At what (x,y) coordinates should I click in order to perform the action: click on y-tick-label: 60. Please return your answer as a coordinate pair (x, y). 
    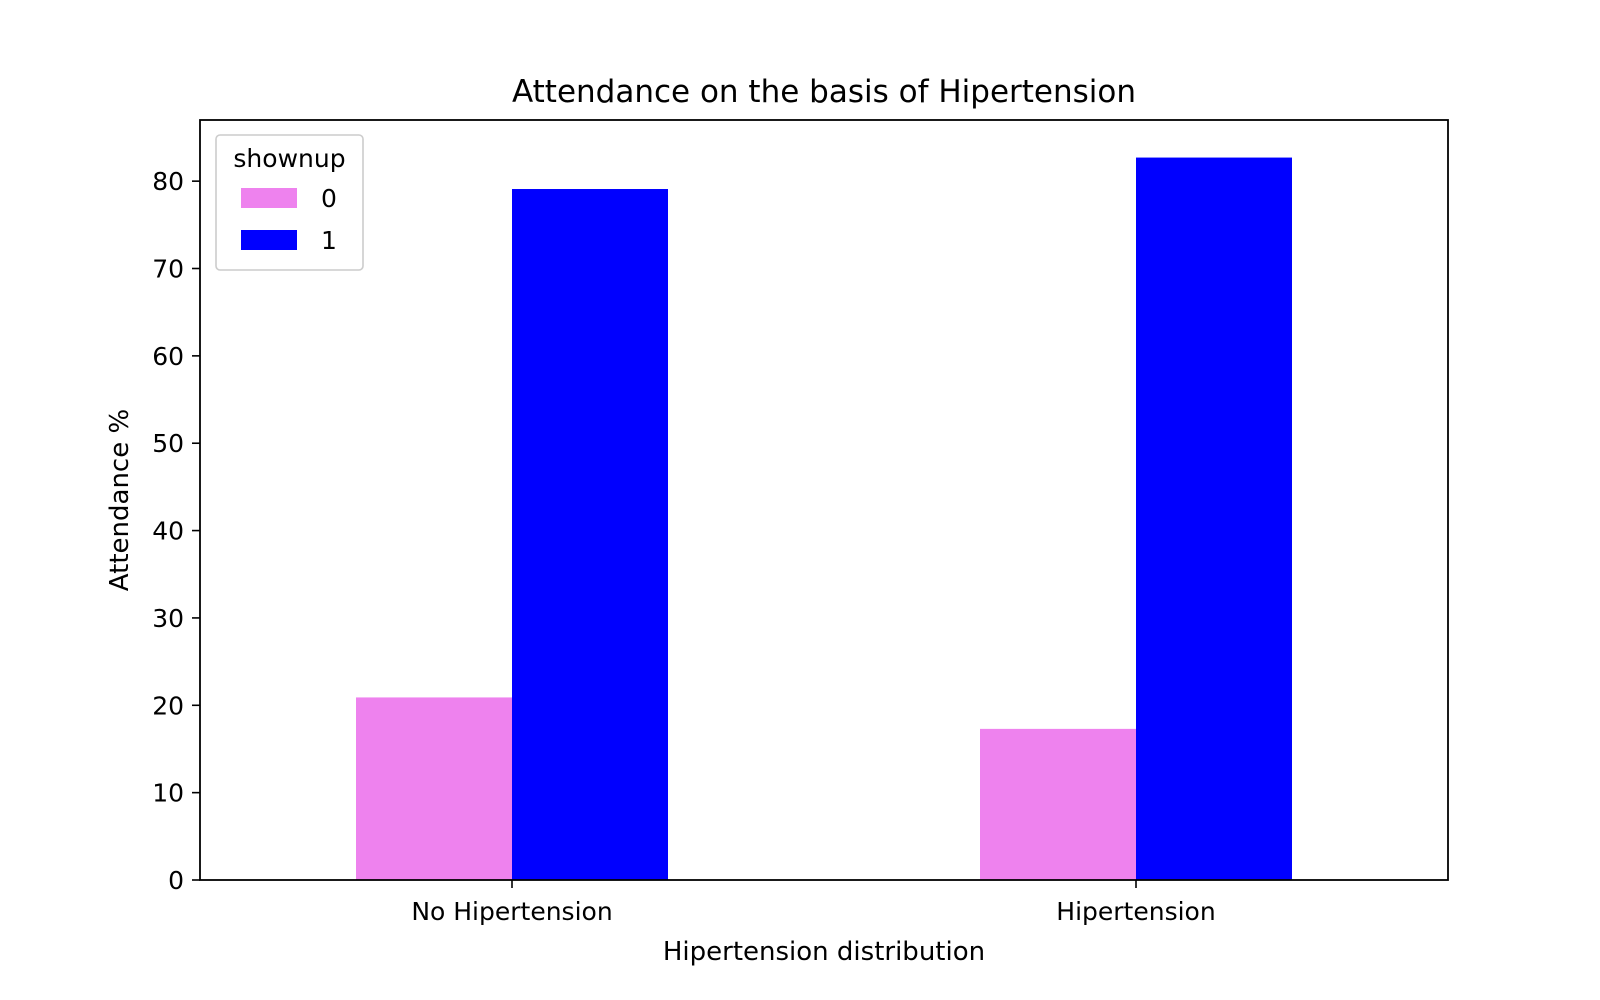
    Looking at the image, I should click on (168, 356).